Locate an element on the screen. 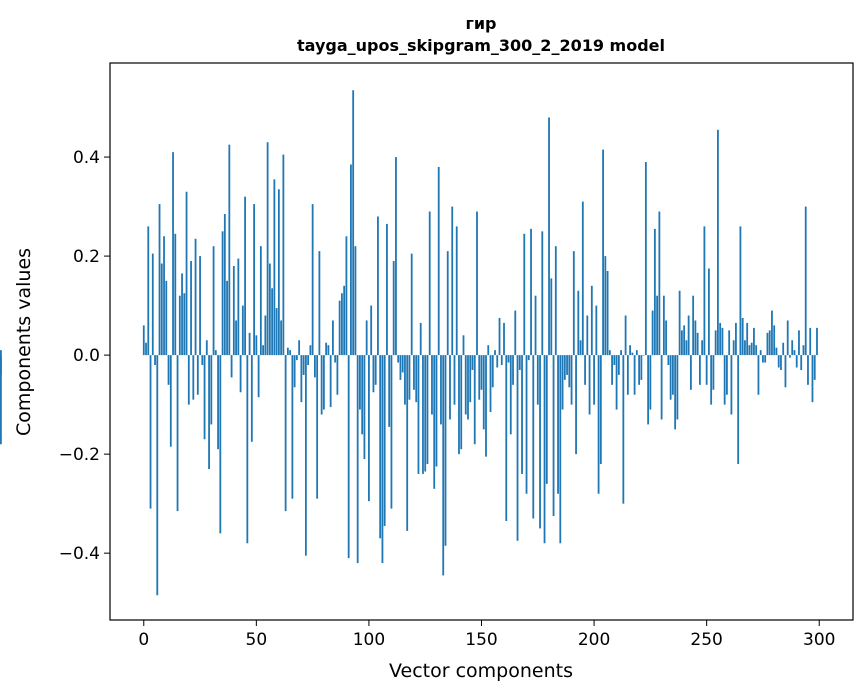 Image resolution: width=867 pixels, height=696 pixels. y-tick-label: 0.2 is located at coordinates (86, 257).